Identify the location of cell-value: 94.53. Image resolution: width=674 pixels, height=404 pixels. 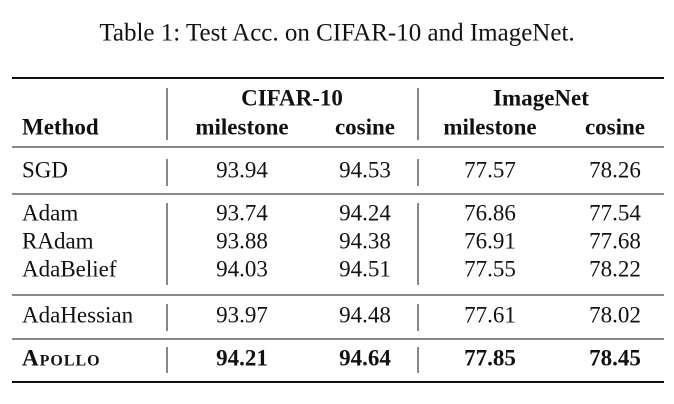
(365, 169).